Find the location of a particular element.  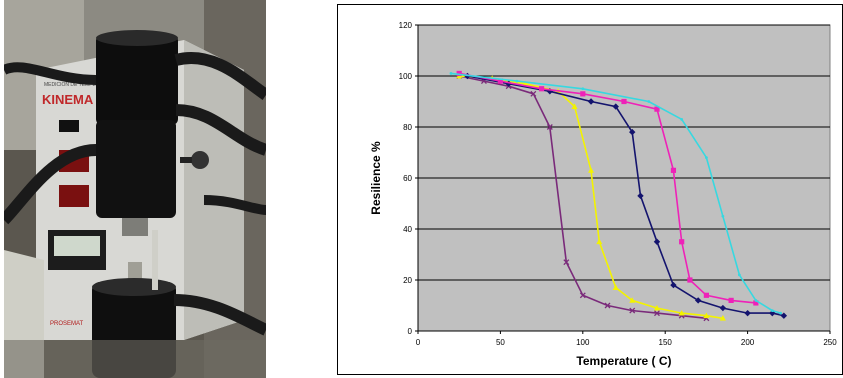

x-tick-label-50: 50 is located at coordinates (500, 342).